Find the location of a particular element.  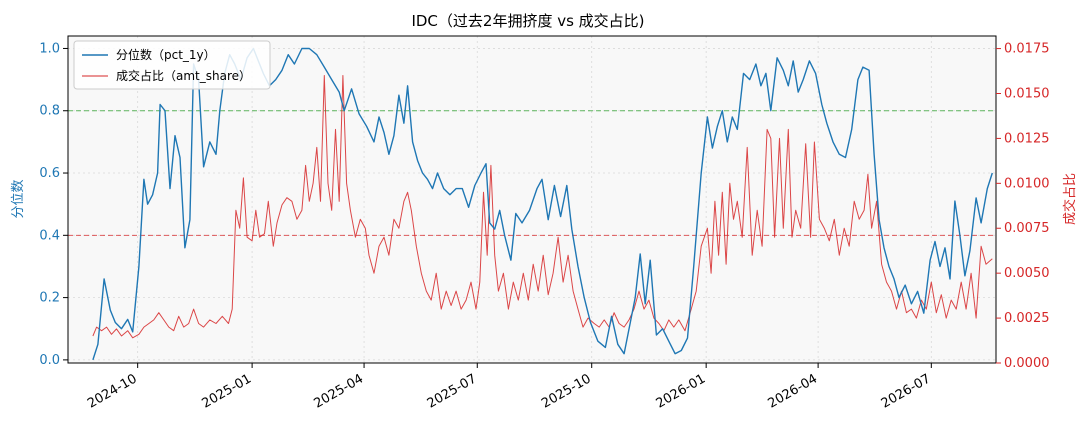

legend: 分位数（pct_1y） 成交占比（amt_share） is located at coordinates (172, 65).